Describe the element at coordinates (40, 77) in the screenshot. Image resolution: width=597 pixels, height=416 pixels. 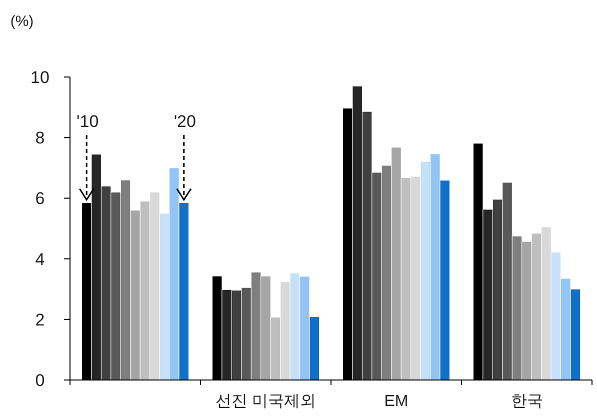
I see `y-tick-label: 10` at that location.